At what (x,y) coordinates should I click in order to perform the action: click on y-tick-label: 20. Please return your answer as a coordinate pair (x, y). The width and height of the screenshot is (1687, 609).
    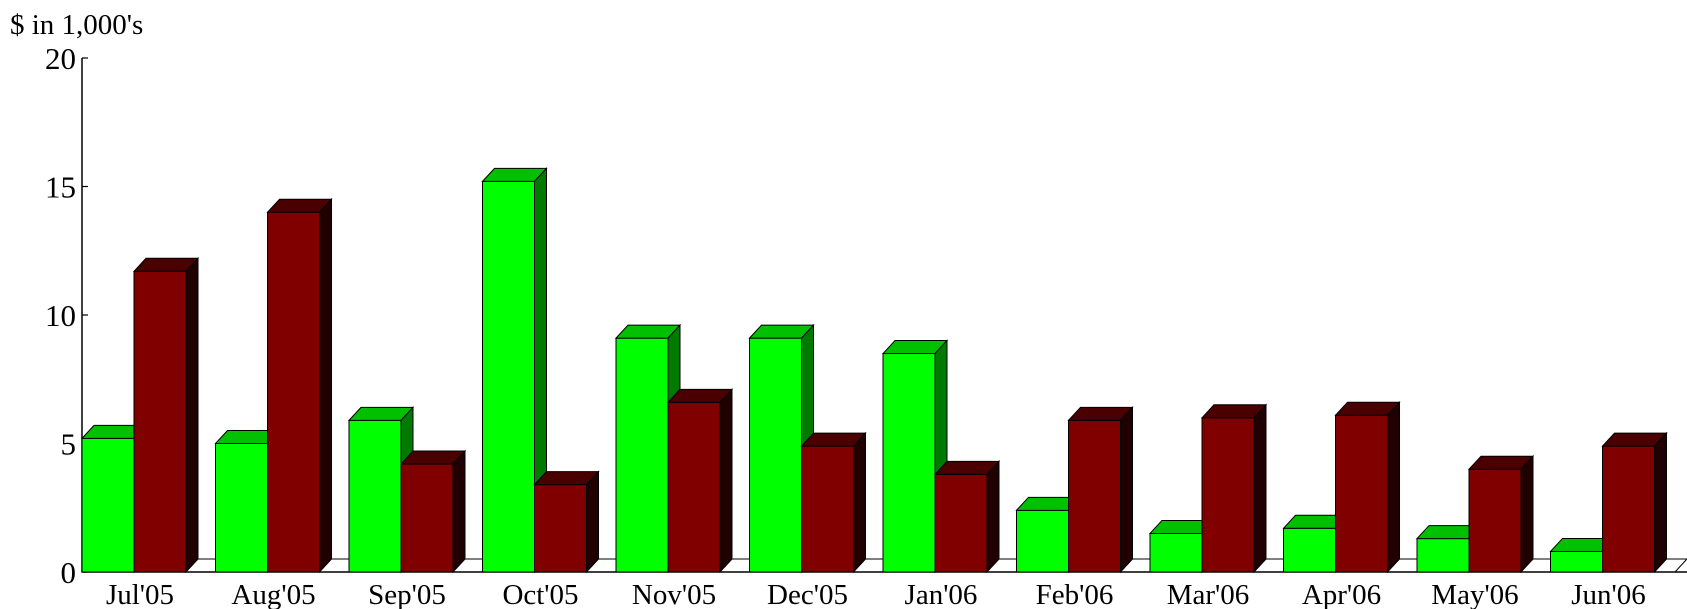
    Looking at the image, I should click on (60, 58).